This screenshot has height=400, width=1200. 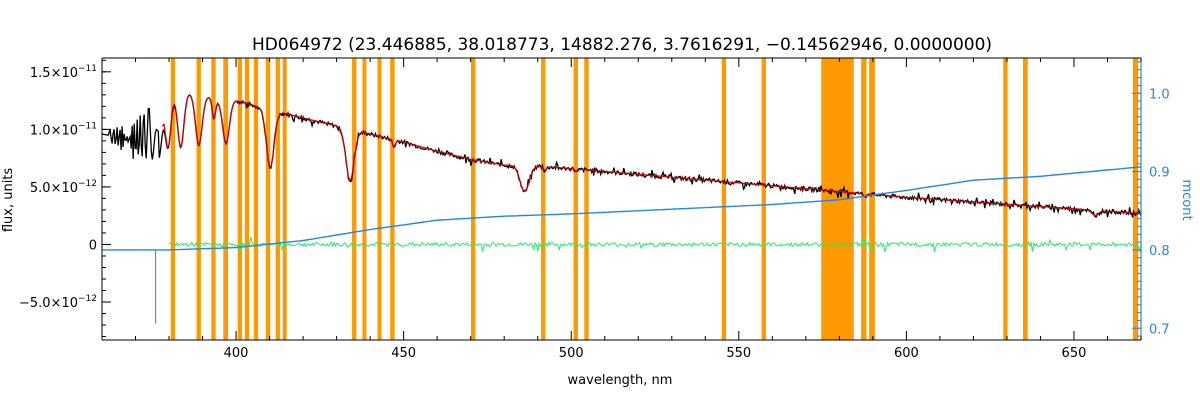 What do you see at coordinates (93, 245) in the screenshot?
I see `y-tick-label-left: 0` at bounding box center [93, 245].